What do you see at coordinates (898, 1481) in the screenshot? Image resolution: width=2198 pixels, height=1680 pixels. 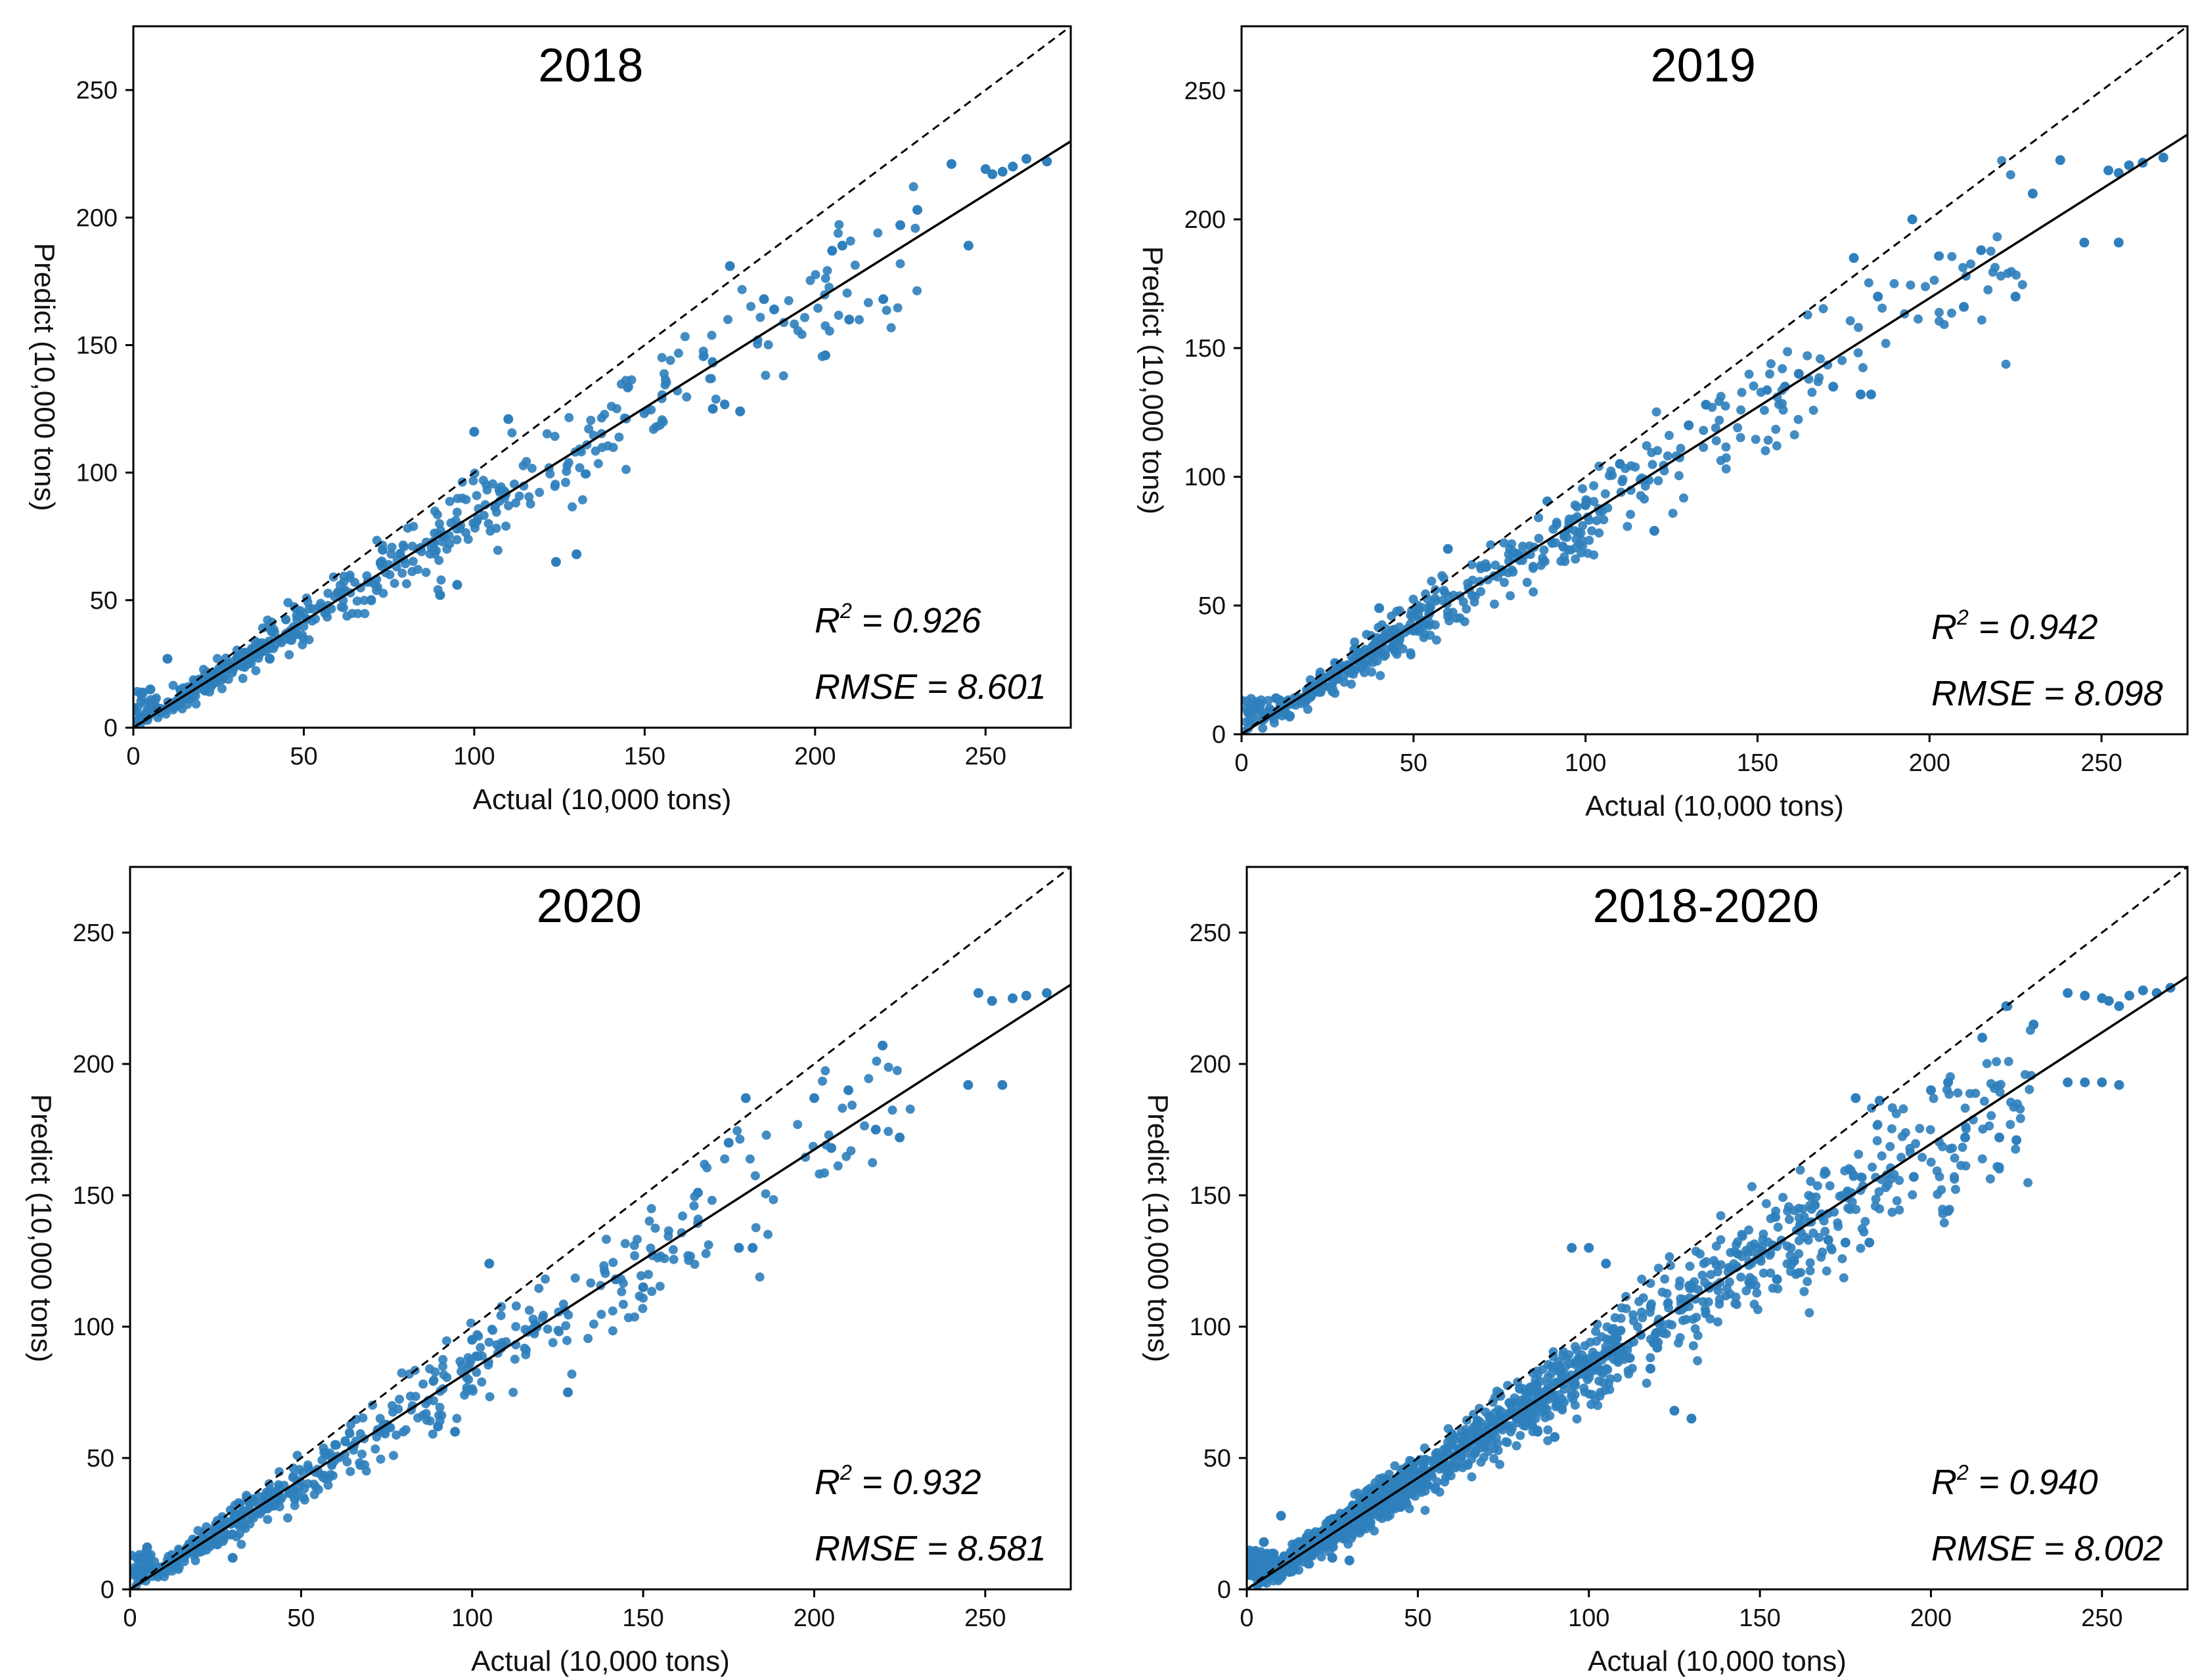 I see `r-squared-label: R2 = 0.932` at bounding box center [898, 1481].